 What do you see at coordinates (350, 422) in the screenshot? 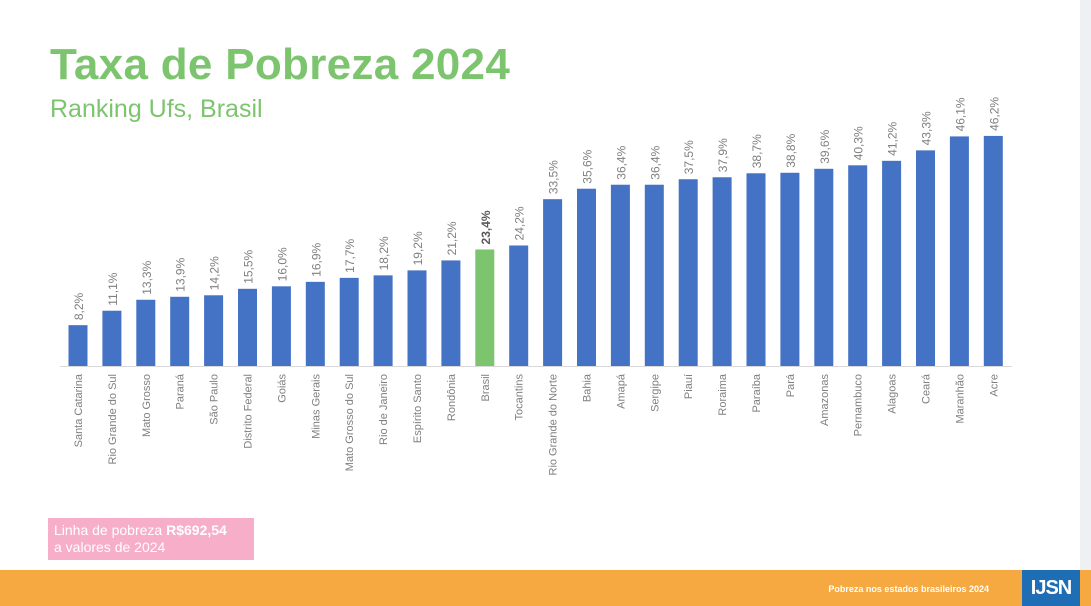
I see `category-label: Mato Grosso do Sul` at bounding box center [350, 422].